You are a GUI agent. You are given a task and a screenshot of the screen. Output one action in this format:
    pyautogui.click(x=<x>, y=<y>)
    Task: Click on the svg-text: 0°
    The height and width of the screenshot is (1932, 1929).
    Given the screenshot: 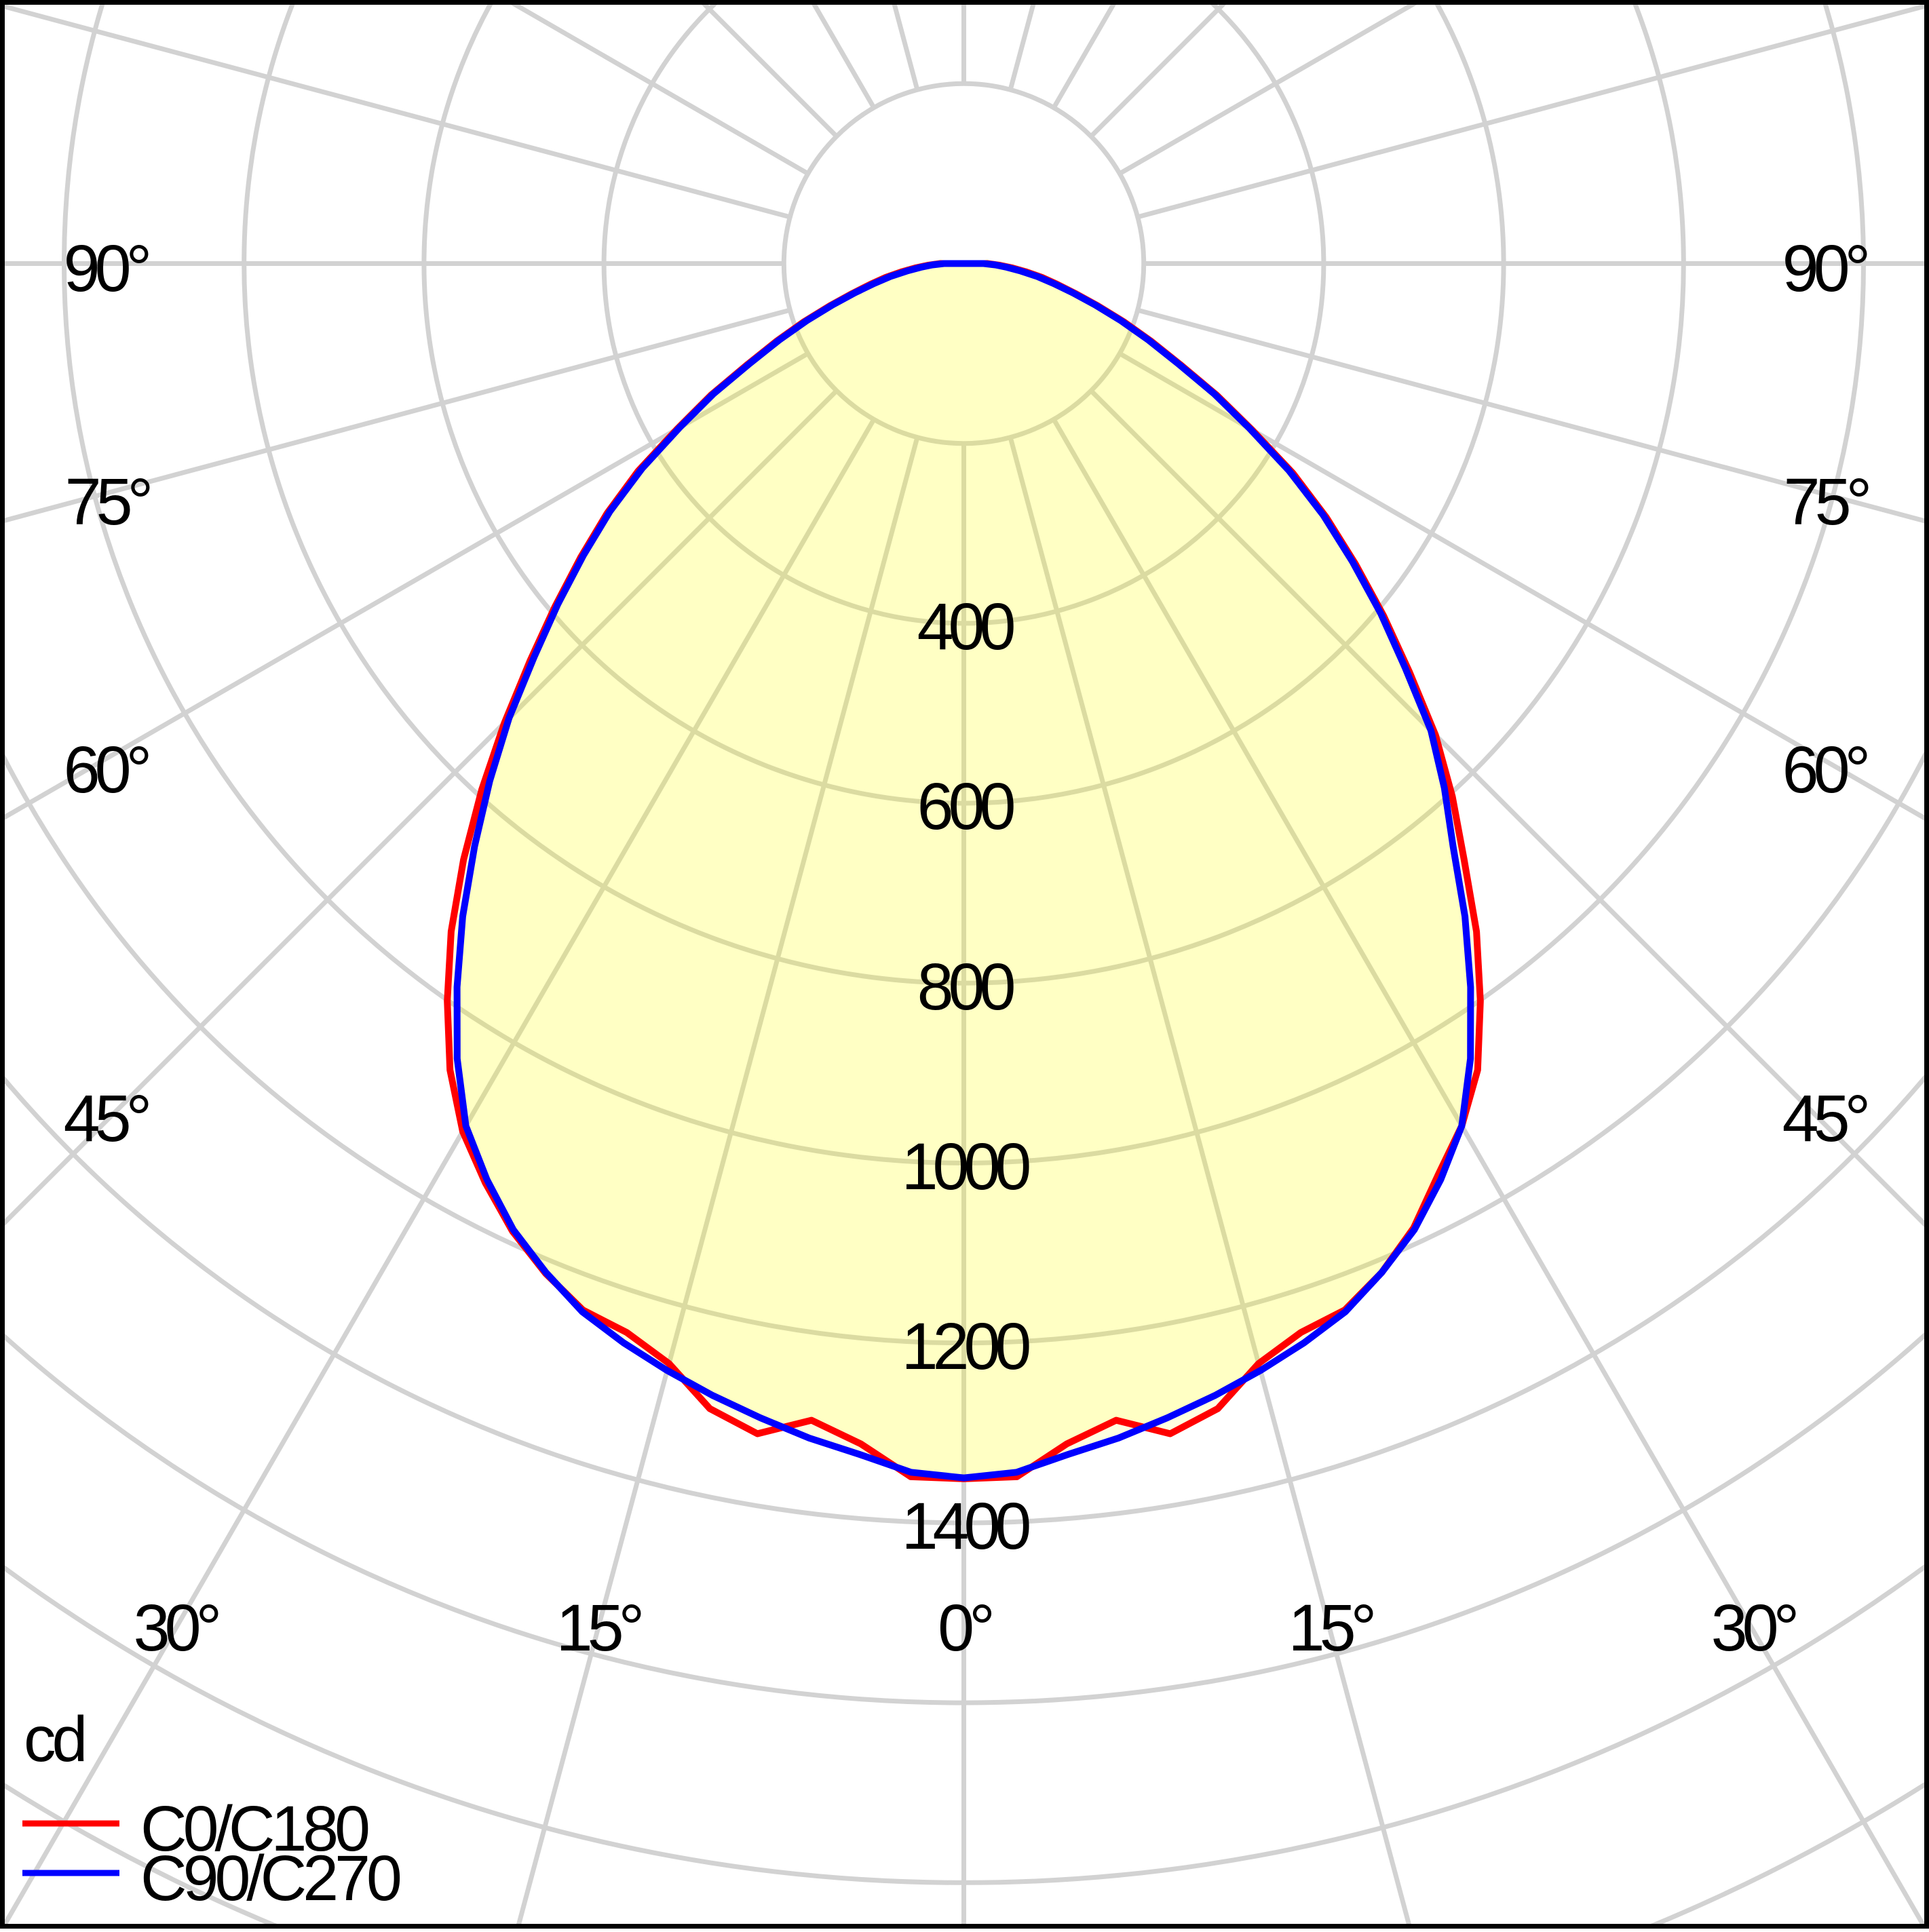 What is the action you would take?
    pyautogui.click(x=964, y=1628)
    